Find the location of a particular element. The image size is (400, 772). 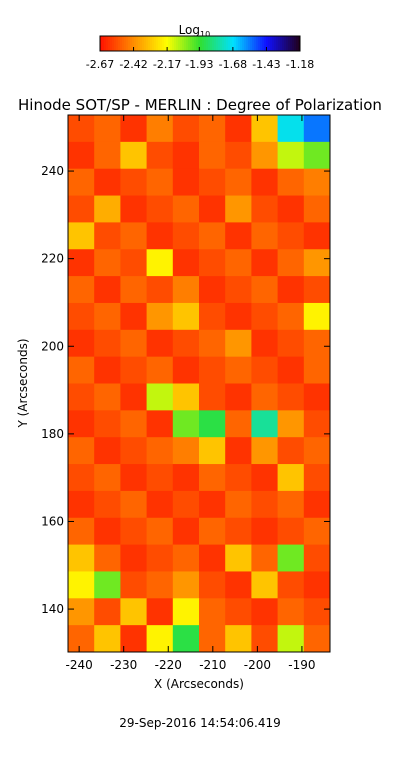

colorbar-frame is located at coordinates (200, 43).